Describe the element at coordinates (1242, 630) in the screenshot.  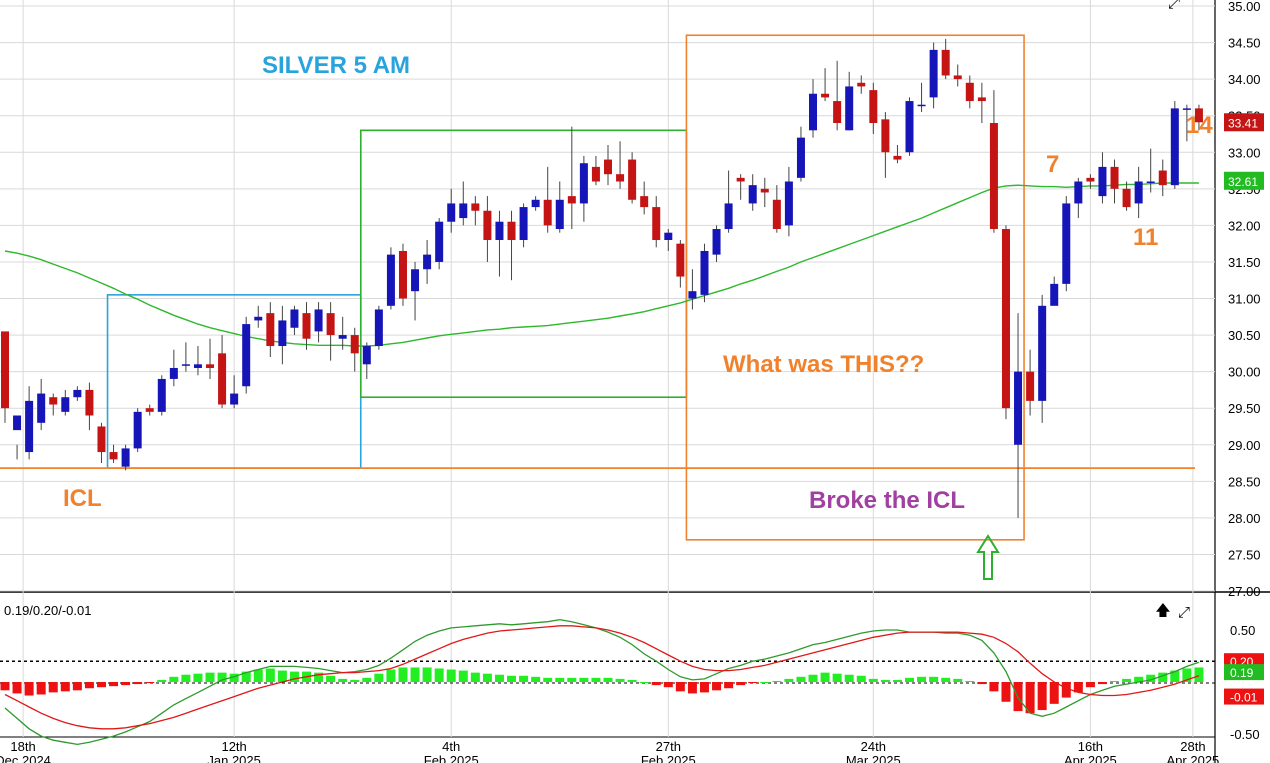
I see `macd-tick-label: 0.50` at that location.